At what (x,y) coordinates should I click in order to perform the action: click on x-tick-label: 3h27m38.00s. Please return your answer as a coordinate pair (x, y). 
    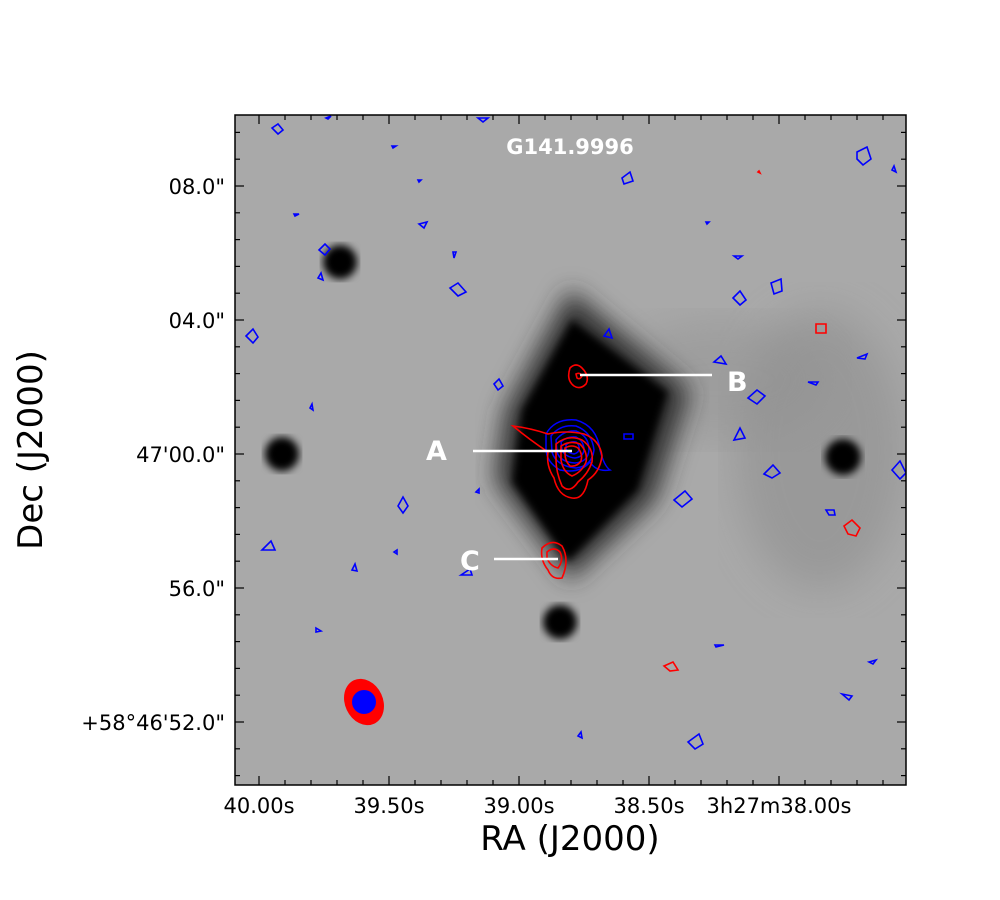
    Looking at the image, I should click on (779, 806).